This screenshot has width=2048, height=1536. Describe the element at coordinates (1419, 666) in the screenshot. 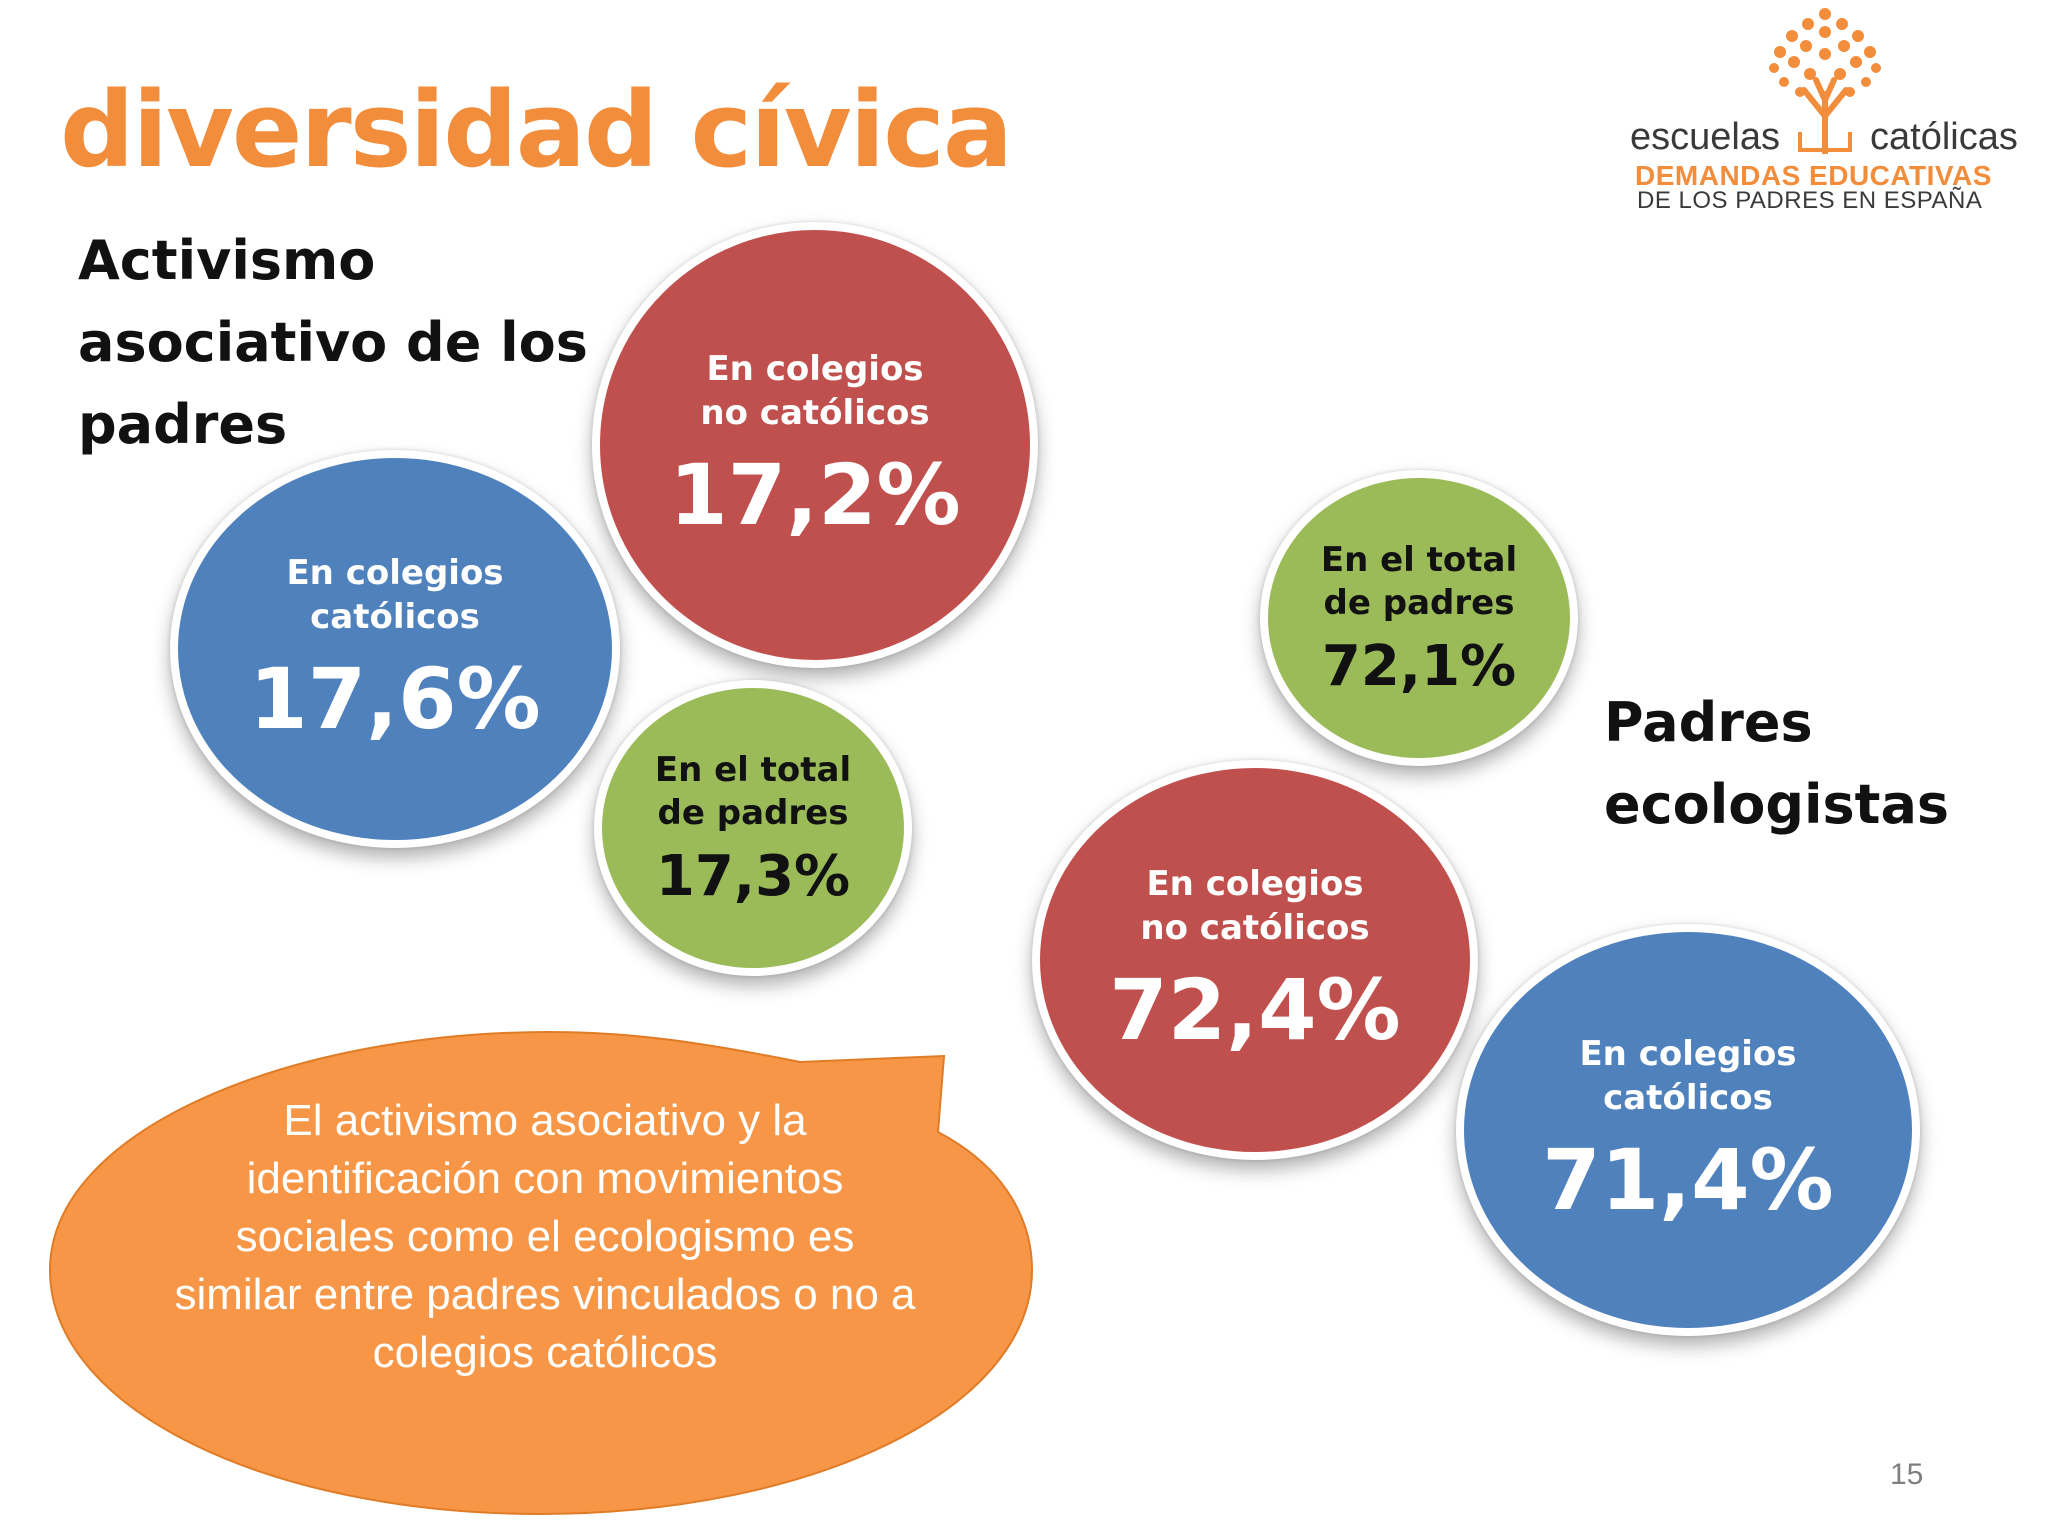

I see `bubble-value: 72,1%` at that location.